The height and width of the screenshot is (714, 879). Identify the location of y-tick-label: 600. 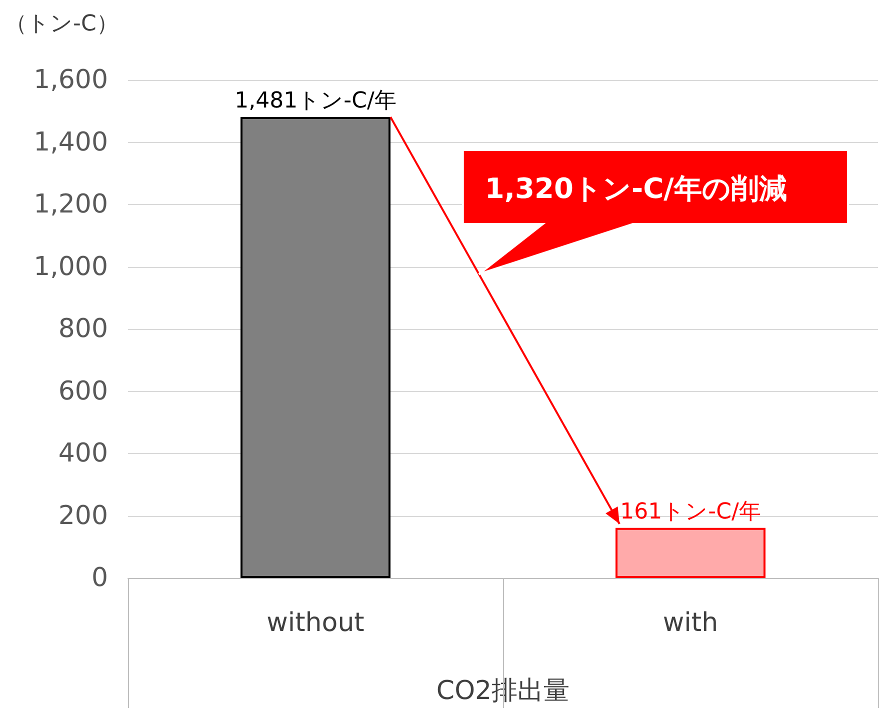
(83, 391).